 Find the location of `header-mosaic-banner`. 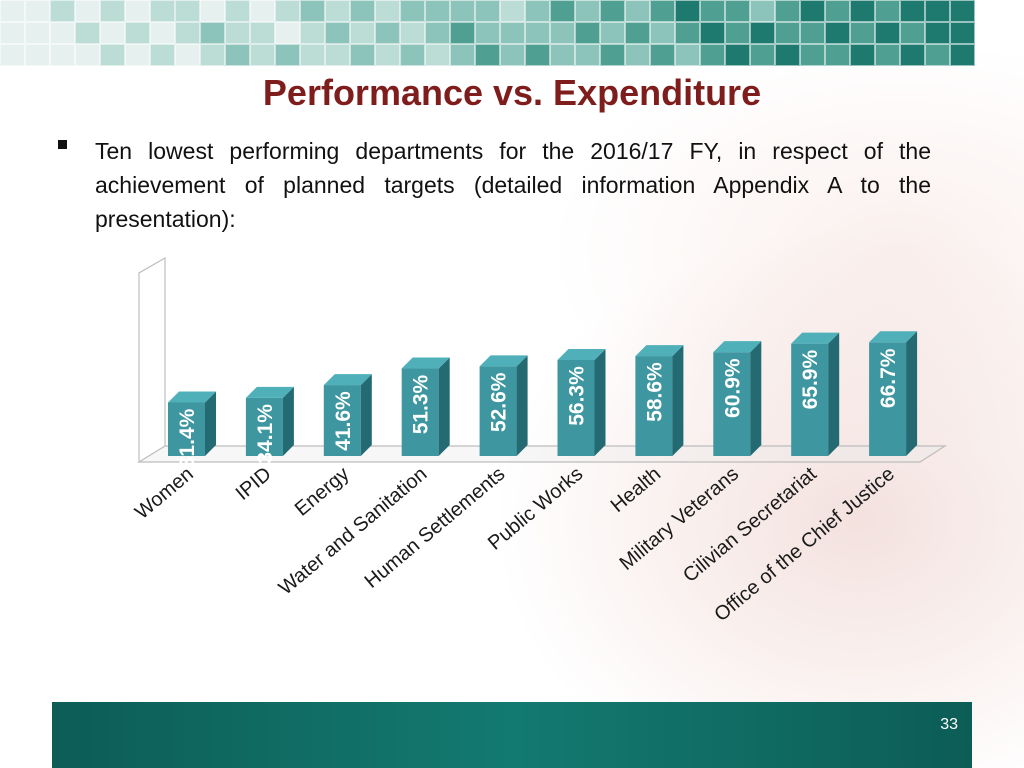

header-mosaic-banner is located at coordinates (487, 33).